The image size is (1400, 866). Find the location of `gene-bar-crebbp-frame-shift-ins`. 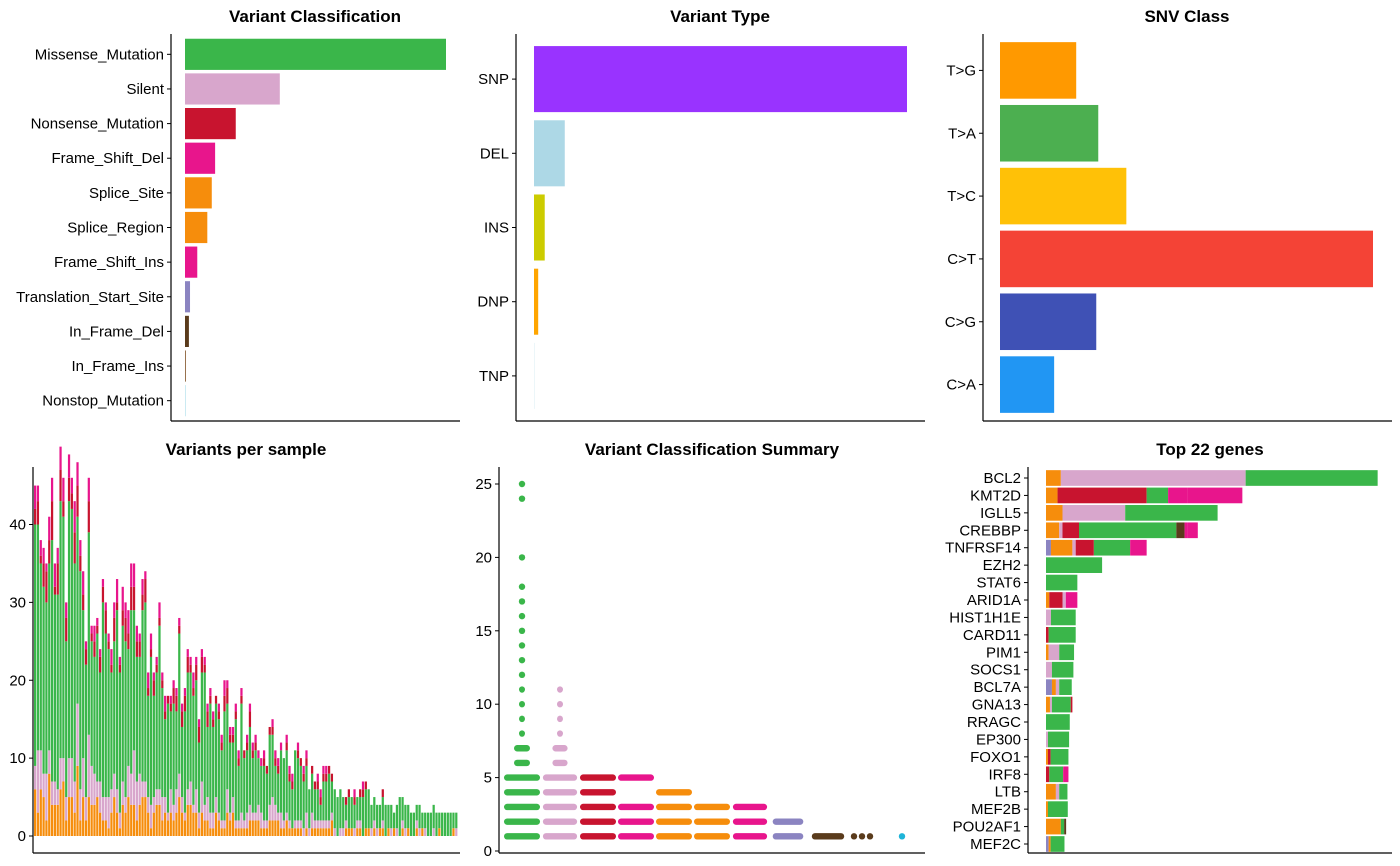

gene-bar-crebbp-frame-shift-ins is located at coordinates (1192, 530).